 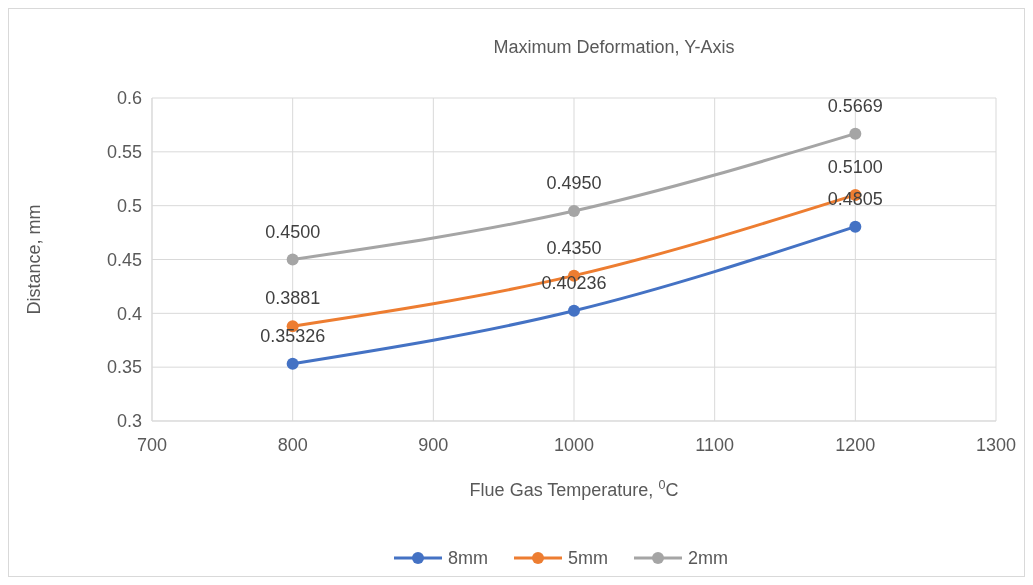 I want to click on legend-label: 2mm, so click(x=708, y=558).